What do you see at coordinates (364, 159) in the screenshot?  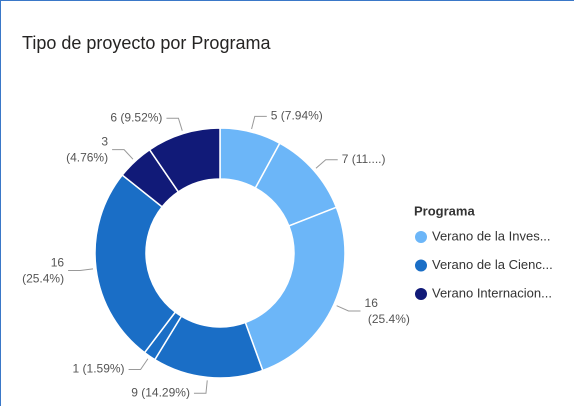 I see `data-label: 7 (11....)` at bounding box center [364, 159].